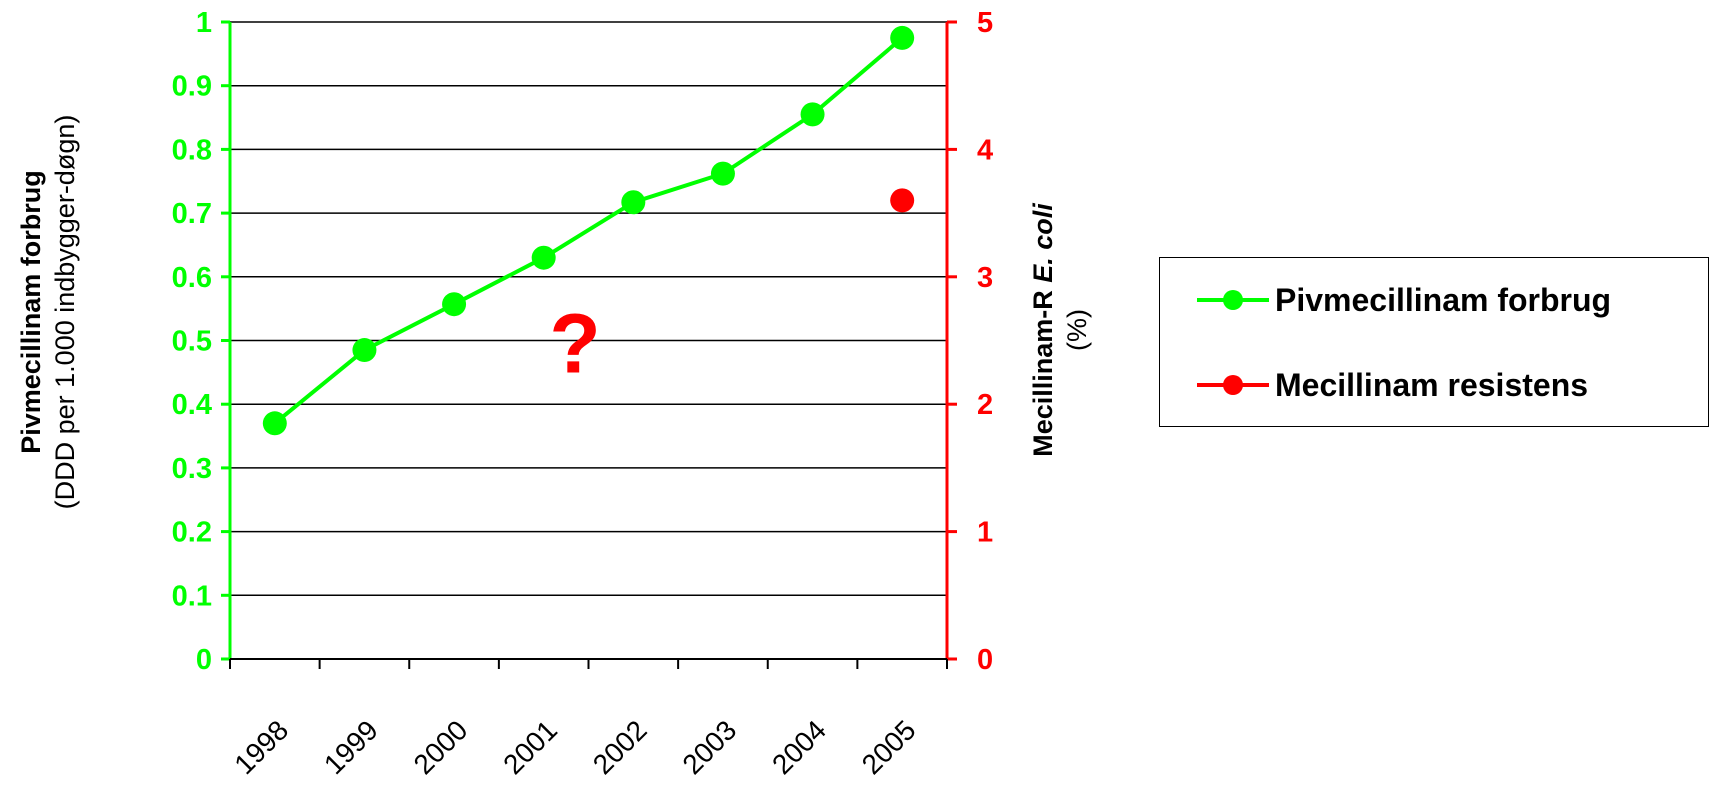 The image size is (1709, 788). I want to click on right-axis-ticks: 0 1 2 3 4 5, so click(970, 341).